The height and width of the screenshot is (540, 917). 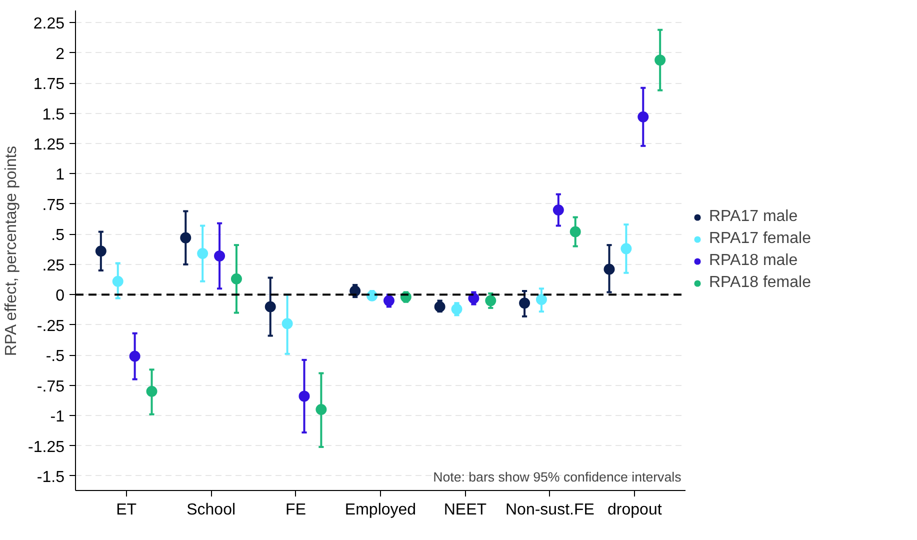 I want to click on x-tick-label: NEET, so click(x=465, y=510).